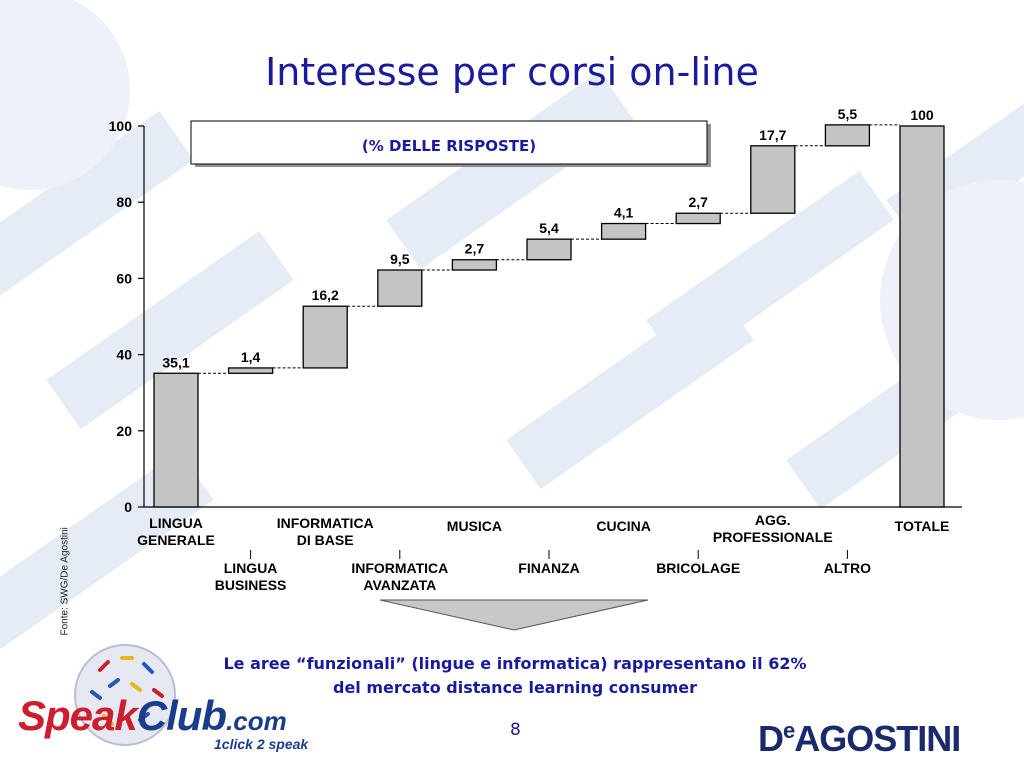  I want to click on subtitle-box: (% DELLE RISPOSTE), so click(450, 143).